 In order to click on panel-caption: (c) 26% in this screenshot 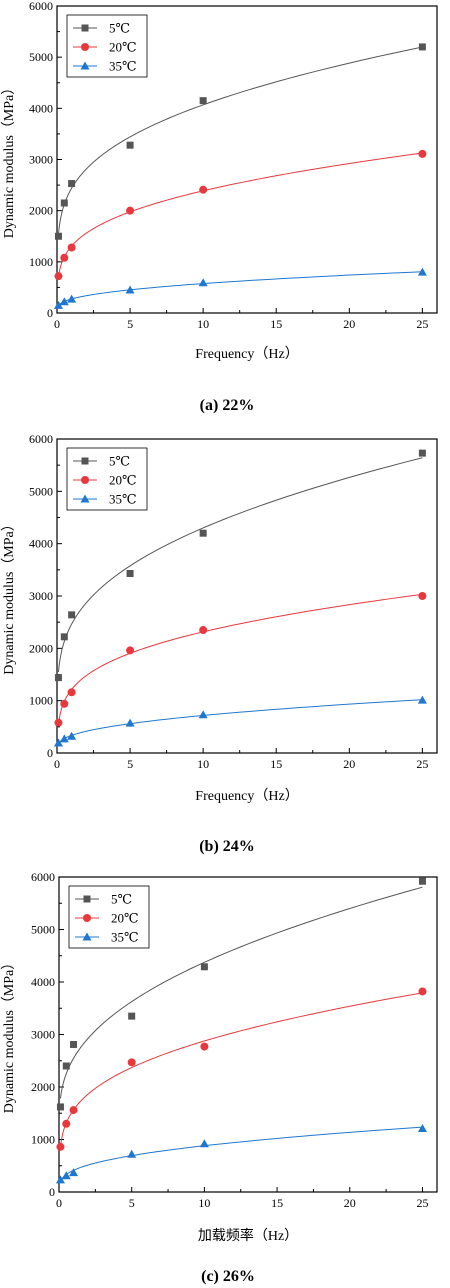, I will do `click(228, 1276)`.